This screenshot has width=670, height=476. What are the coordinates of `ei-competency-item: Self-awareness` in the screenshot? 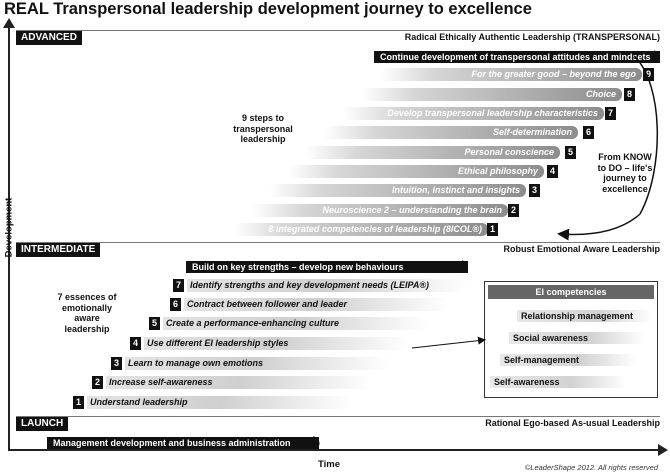 It's located at (558, 382).